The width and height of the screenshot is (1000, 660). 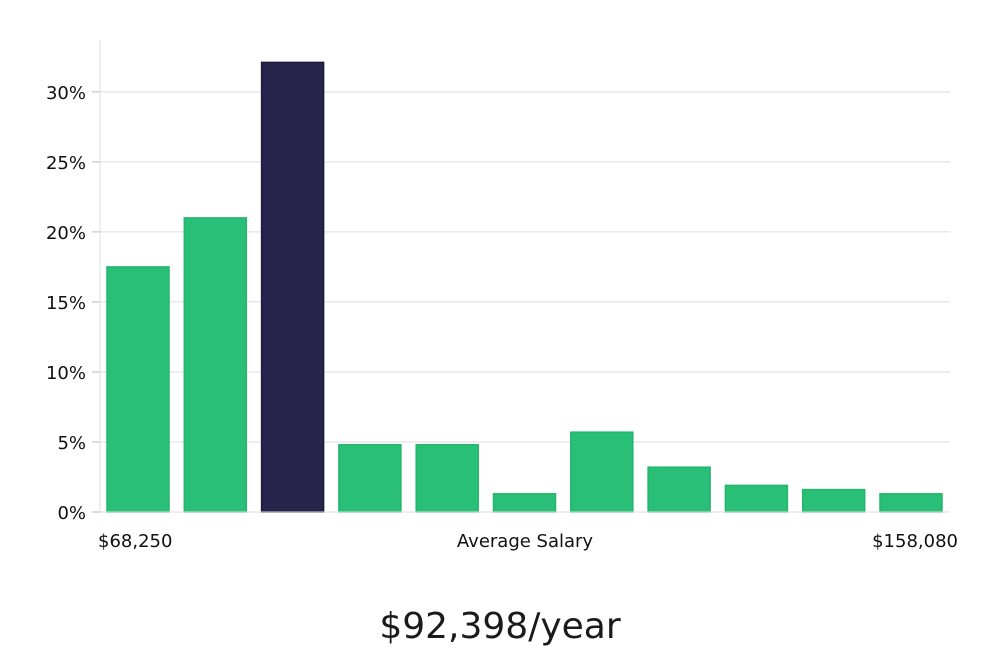 What do you see at coordinates (915, 541) in the screenshot?
I see `x-max-label: $158,080` at bounding box center [915, 541].